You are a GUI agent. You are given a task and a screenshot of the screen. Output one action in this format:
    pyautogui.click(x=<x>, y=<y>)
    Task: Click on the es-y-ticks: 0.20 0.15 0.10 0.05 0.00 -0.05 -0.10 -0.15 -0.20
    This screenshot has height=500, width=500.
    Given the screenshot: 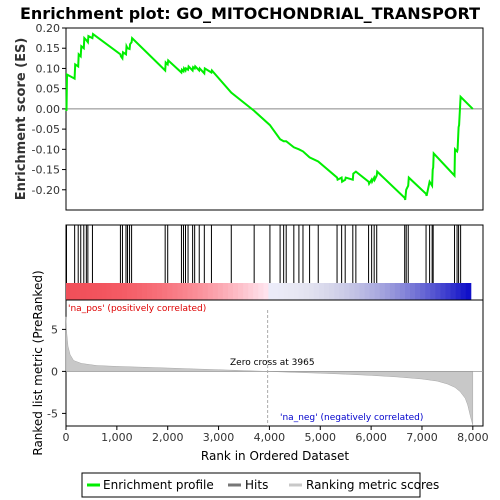 What is the action you would take?
    pyautogui.click(x=49, y=109)
    